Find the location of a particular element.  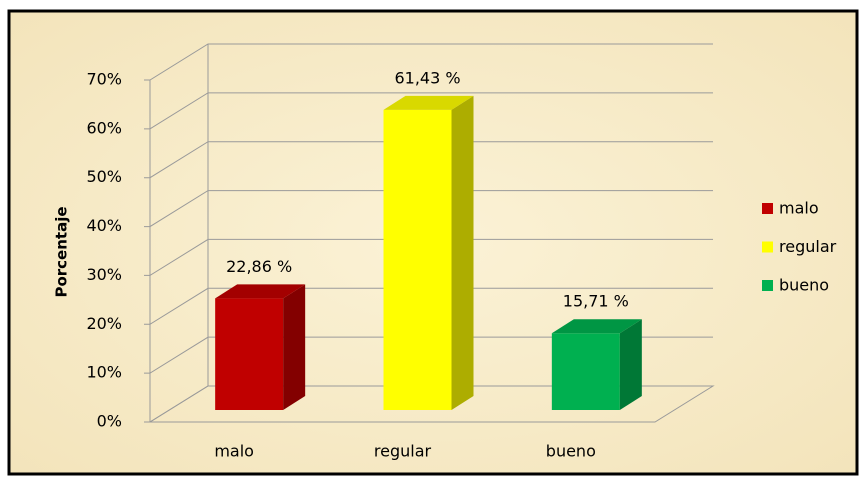

legend-label: bueno is located at coordinates (804, 285).